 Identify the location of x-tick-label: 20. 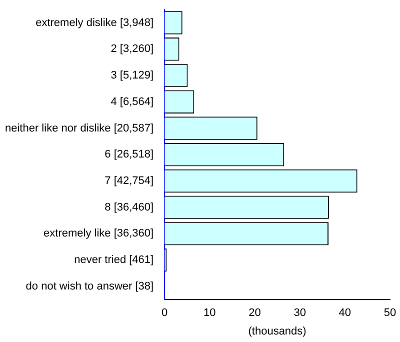
(254, 313).